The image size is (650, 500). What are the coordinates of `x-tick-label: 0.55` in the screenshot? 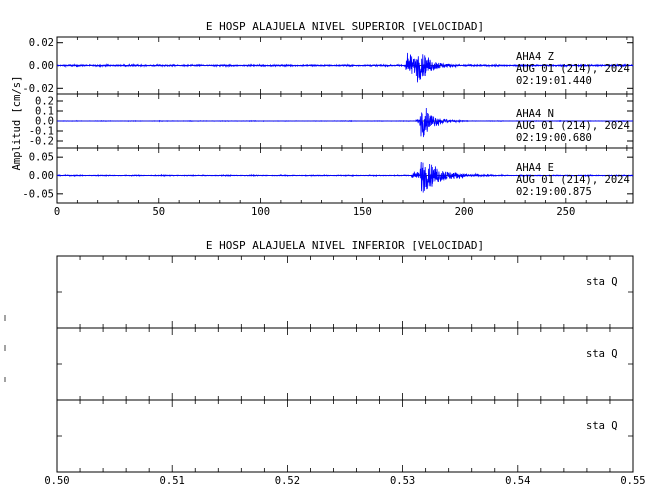 It's located at (632, 481).